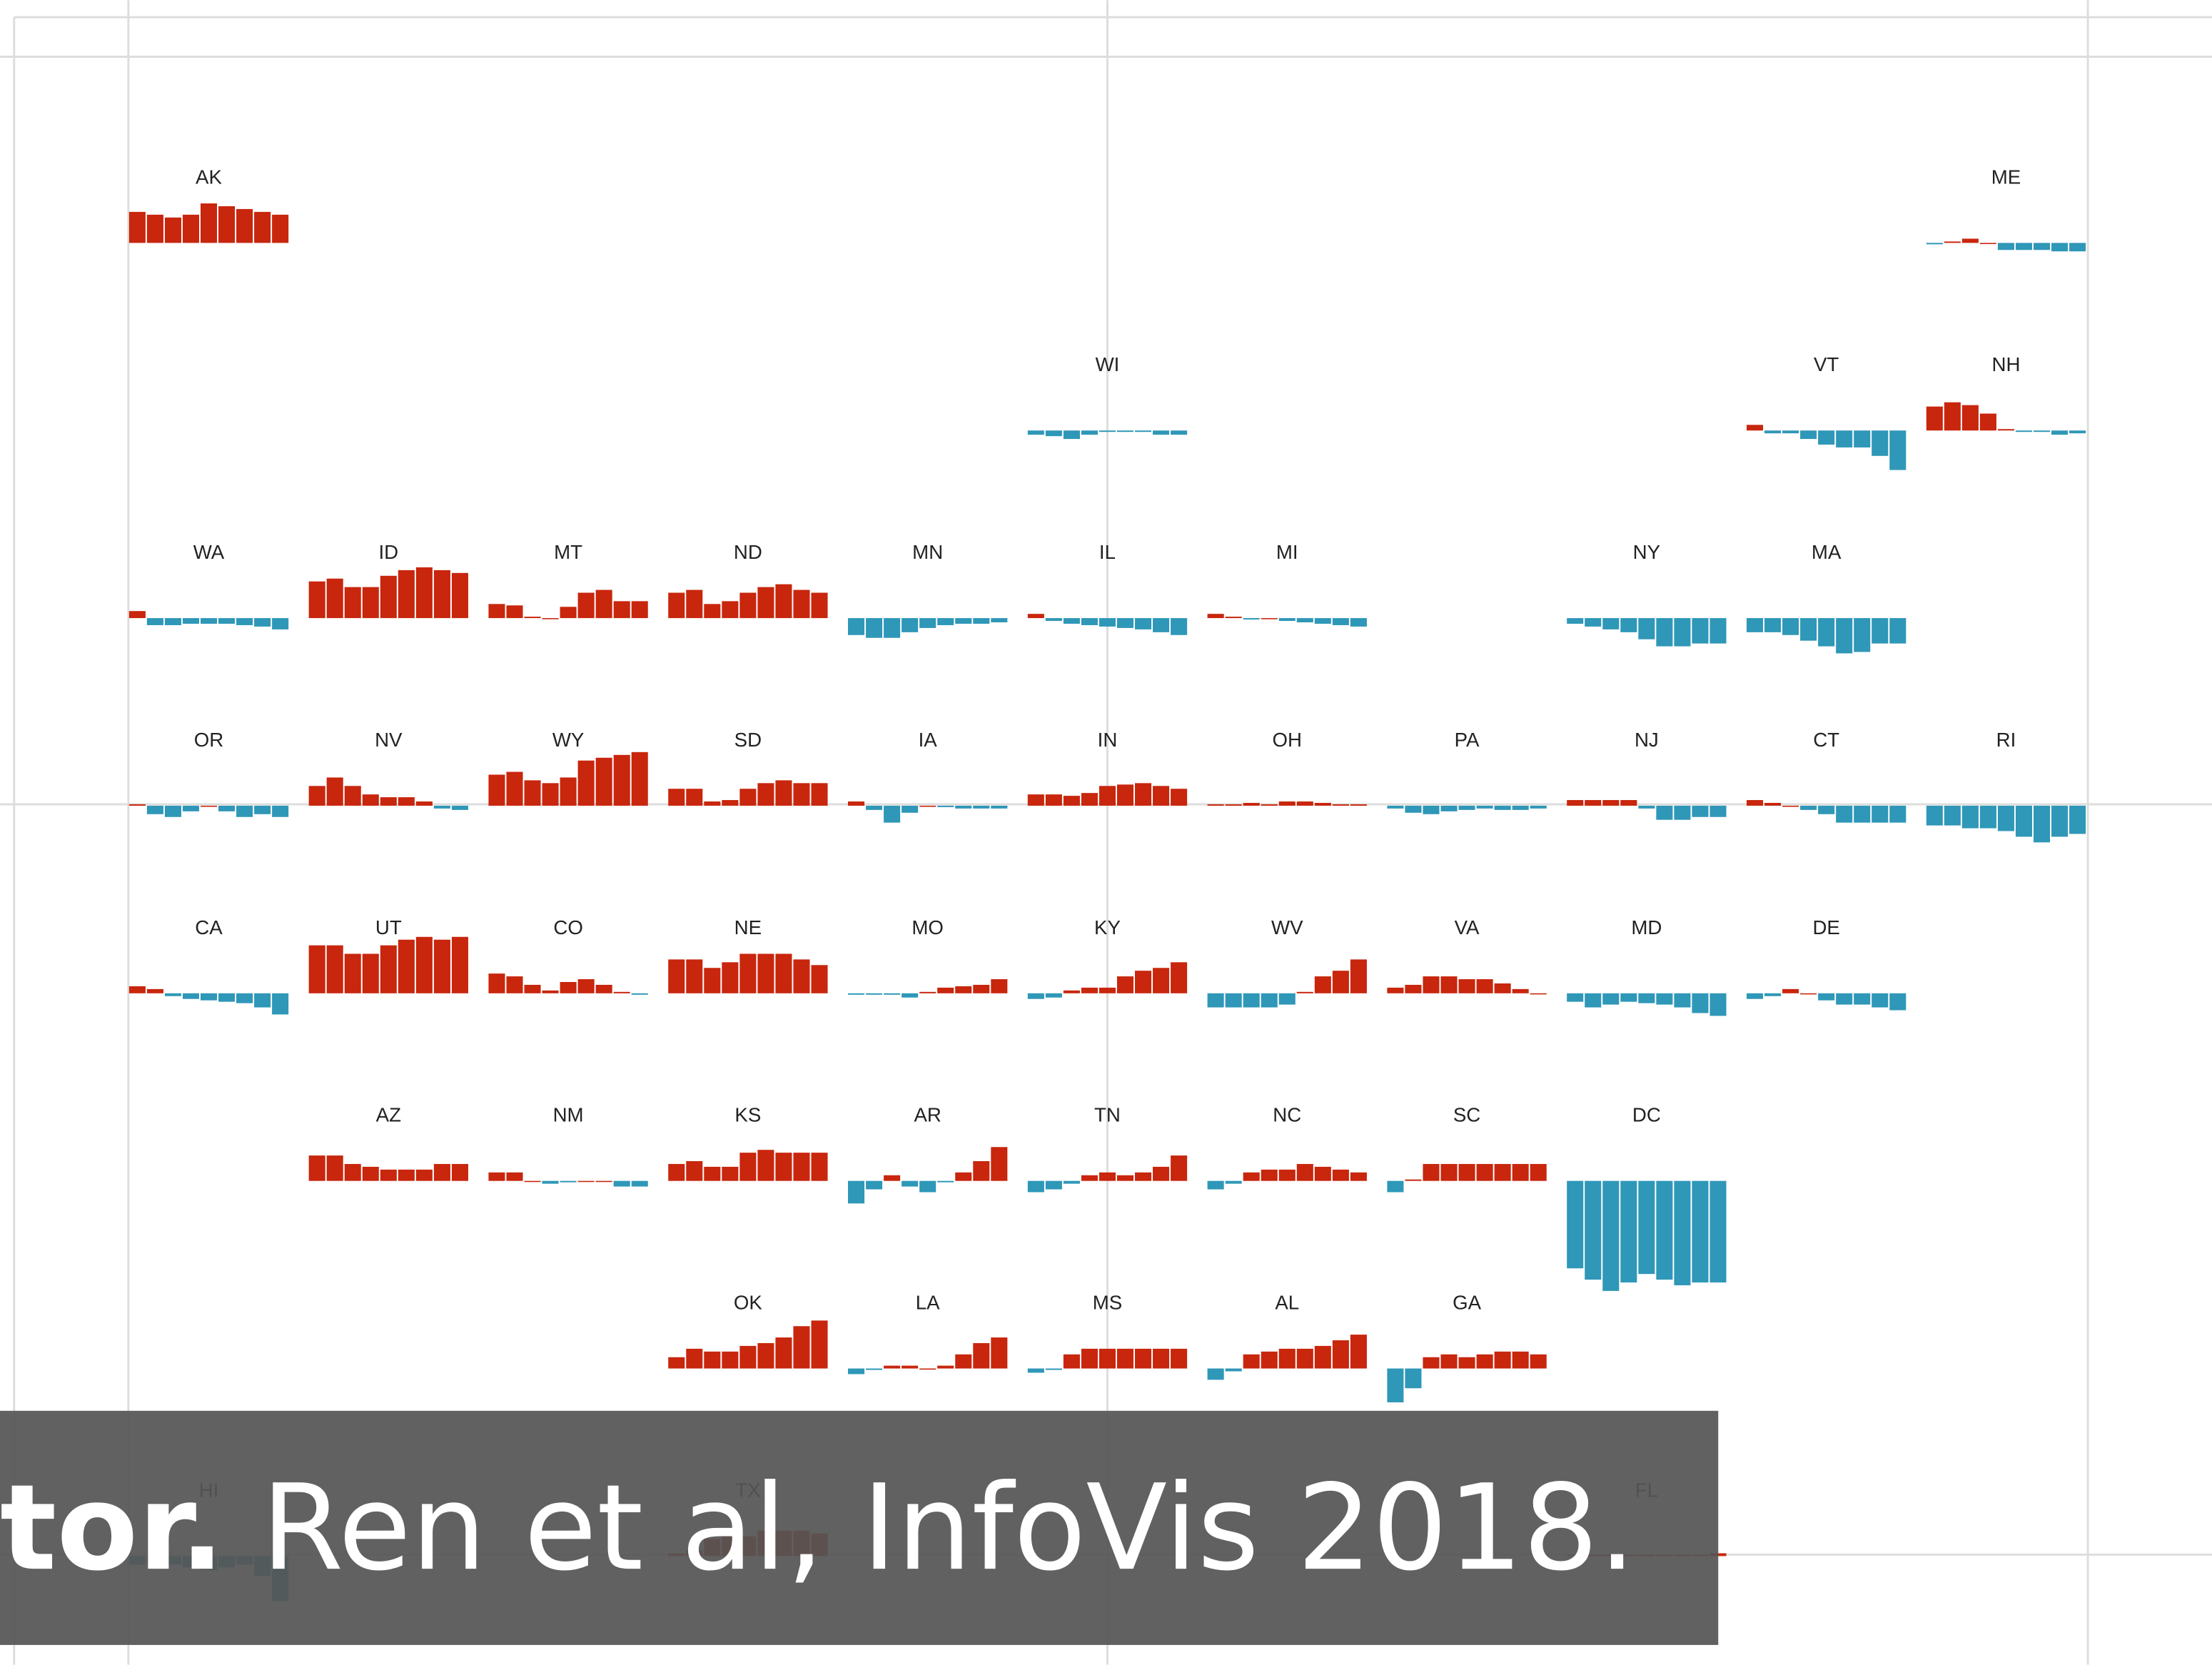  Describe the element at coordinates (388, 954) in the screenshot. I see `tile: UT` at that location.